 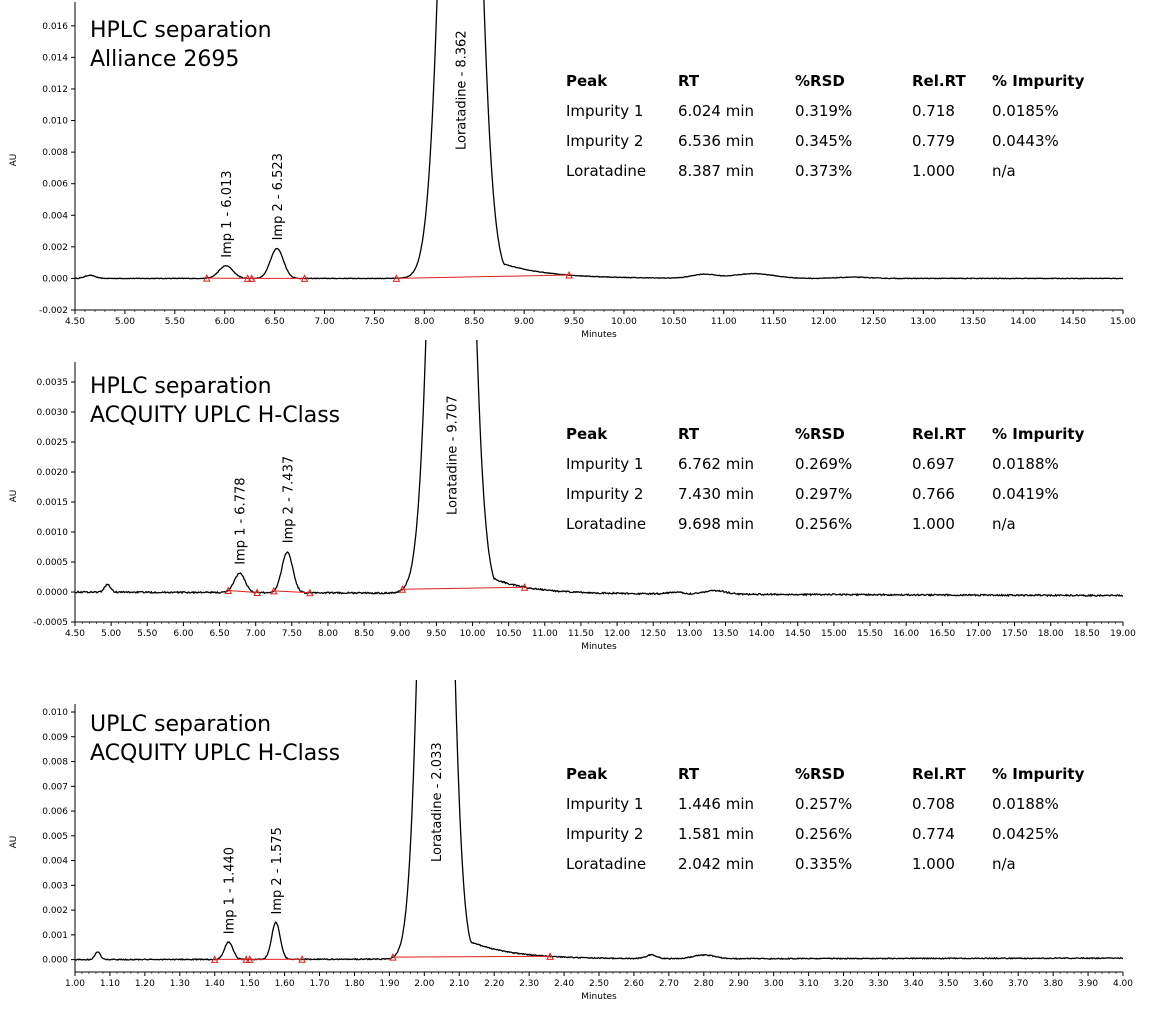 I want to click on y-tick-label: 0.0000, so click(x=53, y=593).